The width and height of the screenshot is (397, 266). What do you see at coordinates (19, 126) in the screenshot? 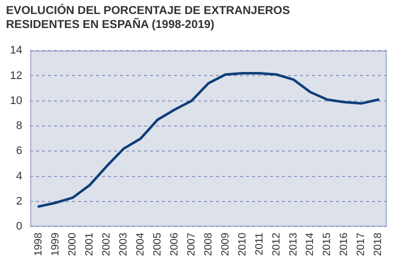
I see `y-tick-label: 8` at bounding box center [19, 126].